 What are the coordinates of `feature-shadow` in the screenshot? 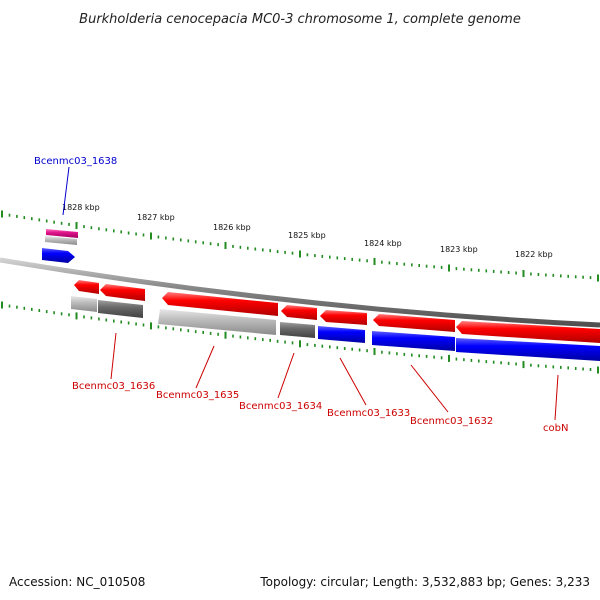 It's located at (61, 240).